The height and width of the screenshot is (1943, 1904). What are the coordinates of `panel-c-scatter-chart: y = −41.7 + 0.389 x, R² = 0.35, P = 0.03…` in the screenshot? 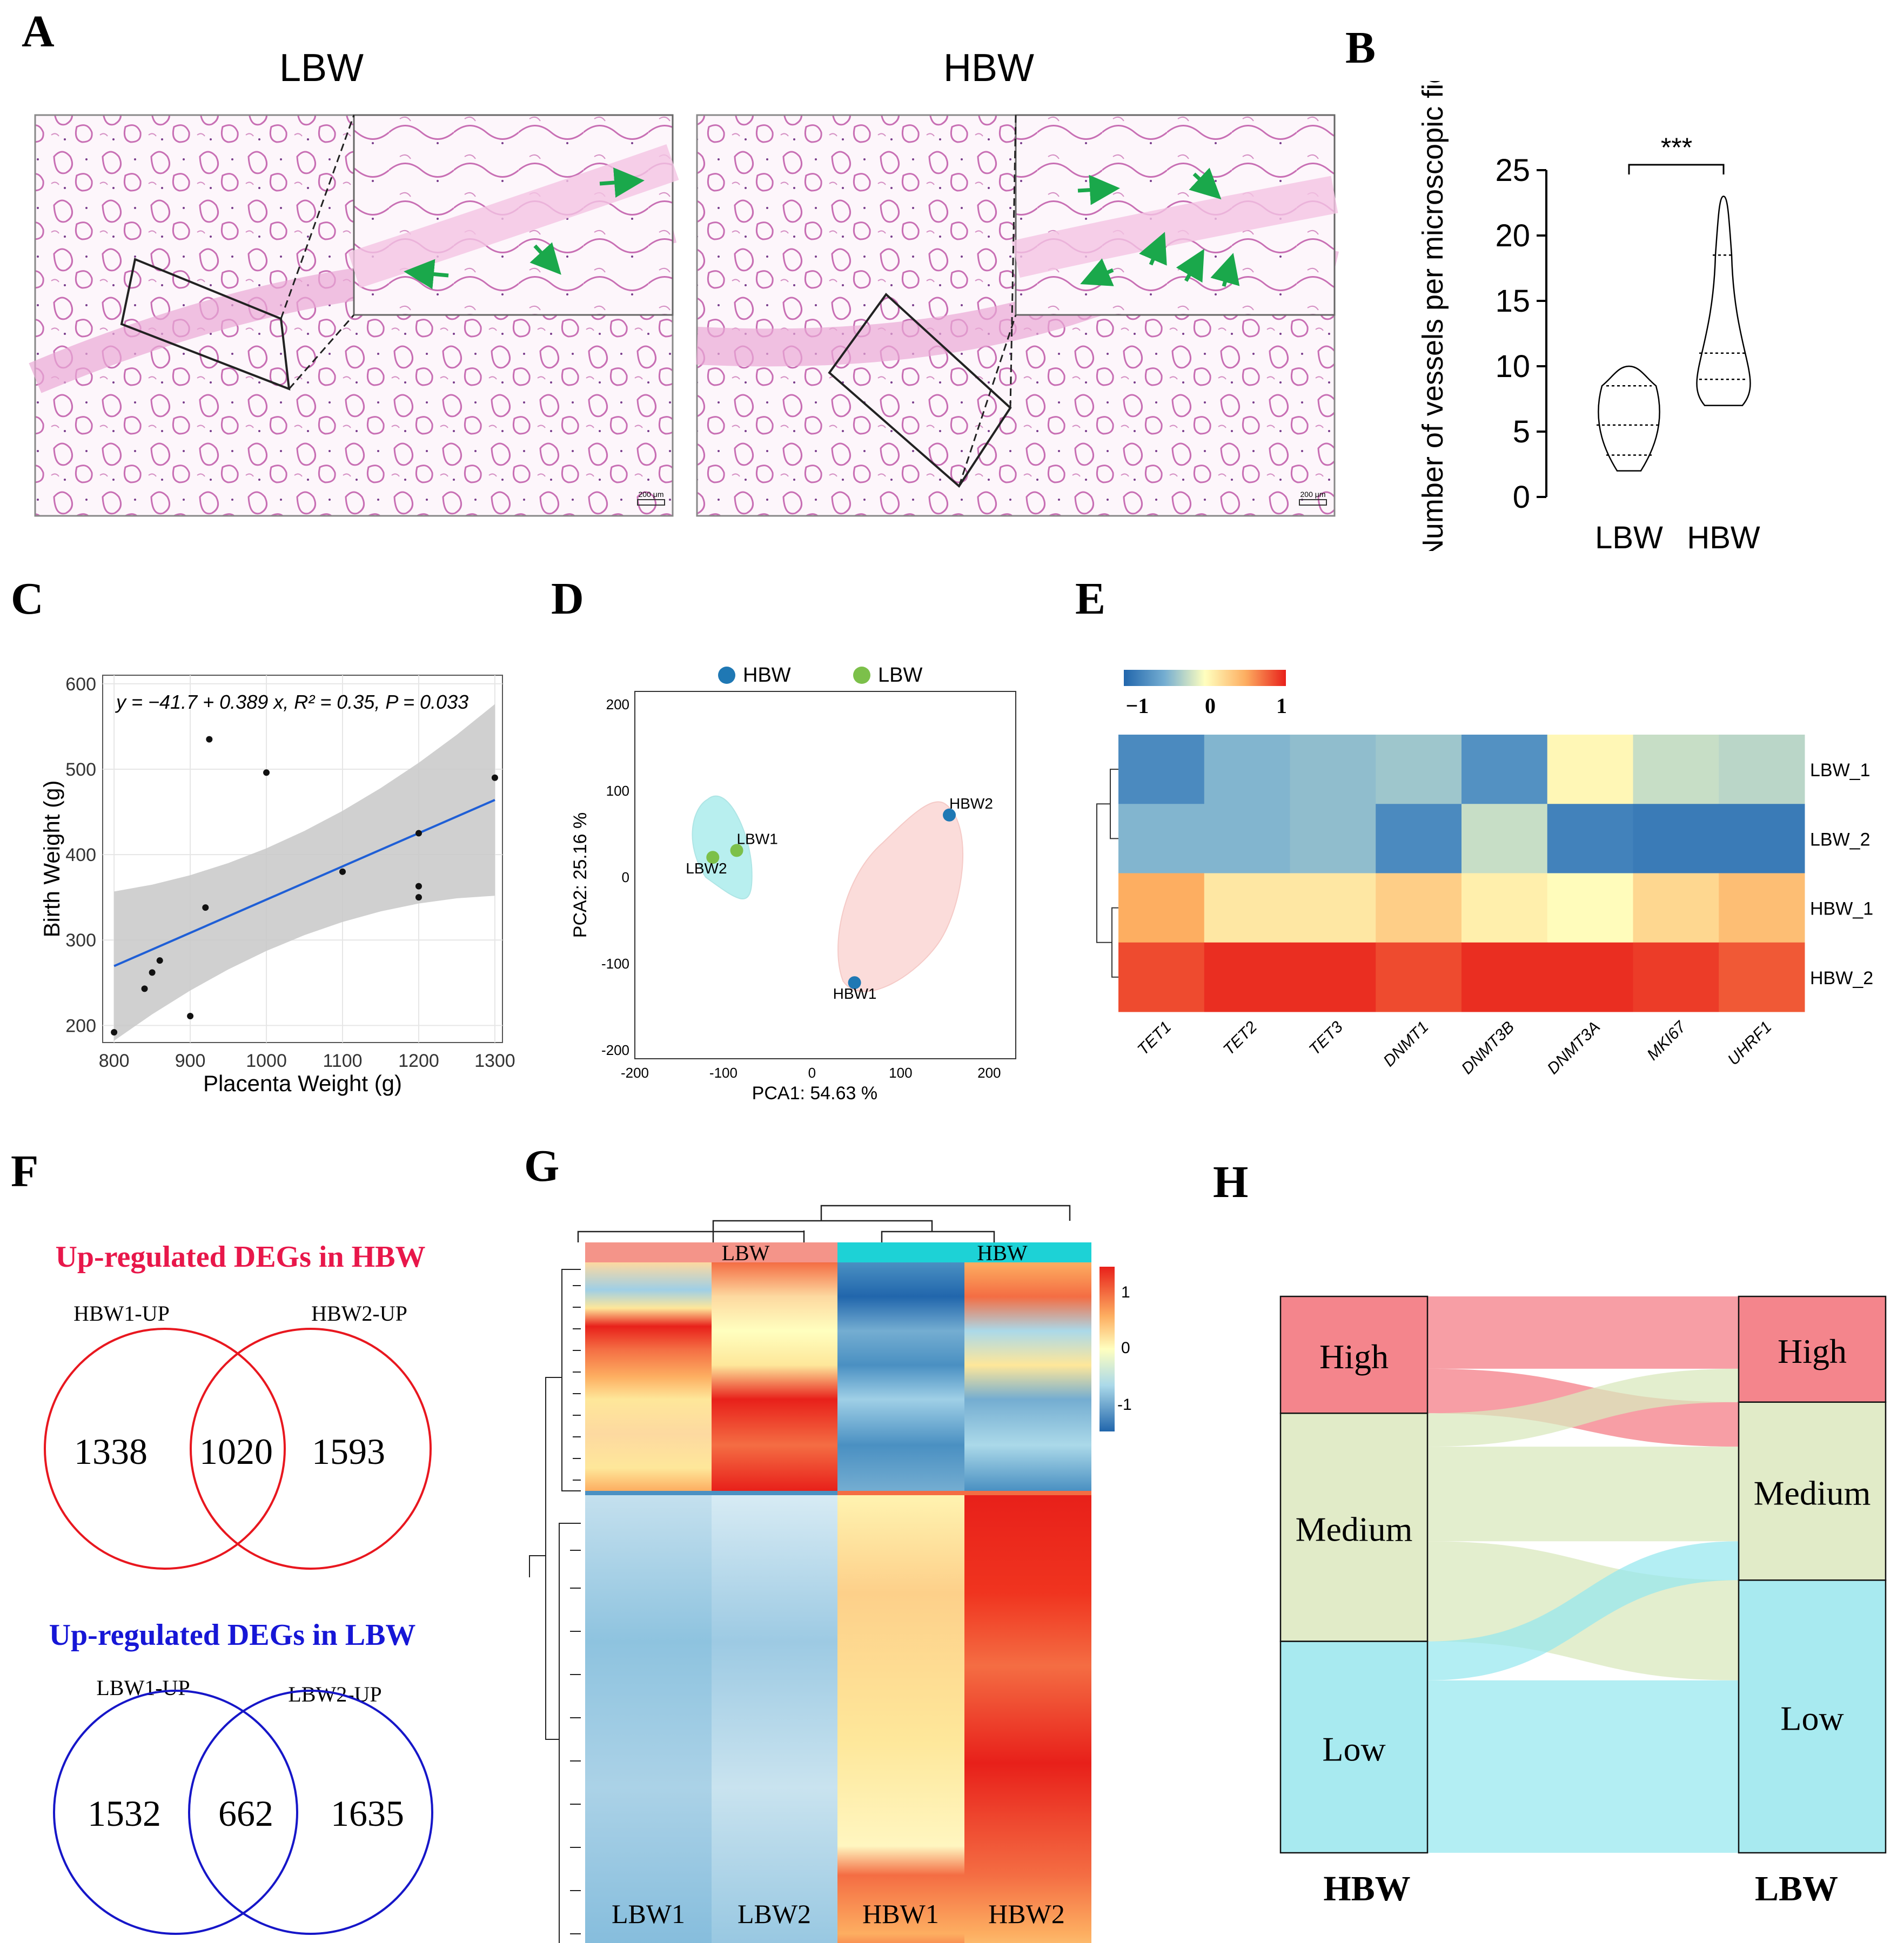 It's located at (279, 885).